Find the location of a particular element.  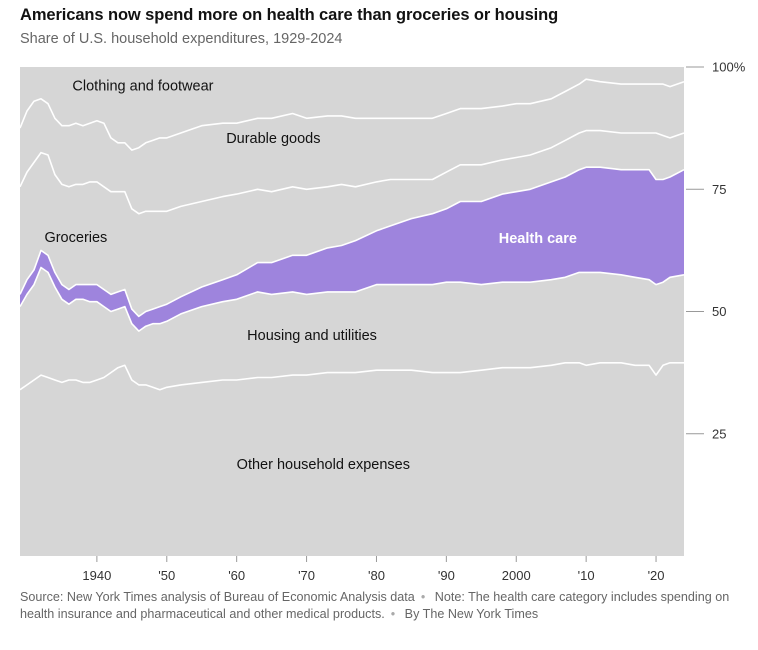

area-clothing-and-footwear is located at coordinates (352, 109).